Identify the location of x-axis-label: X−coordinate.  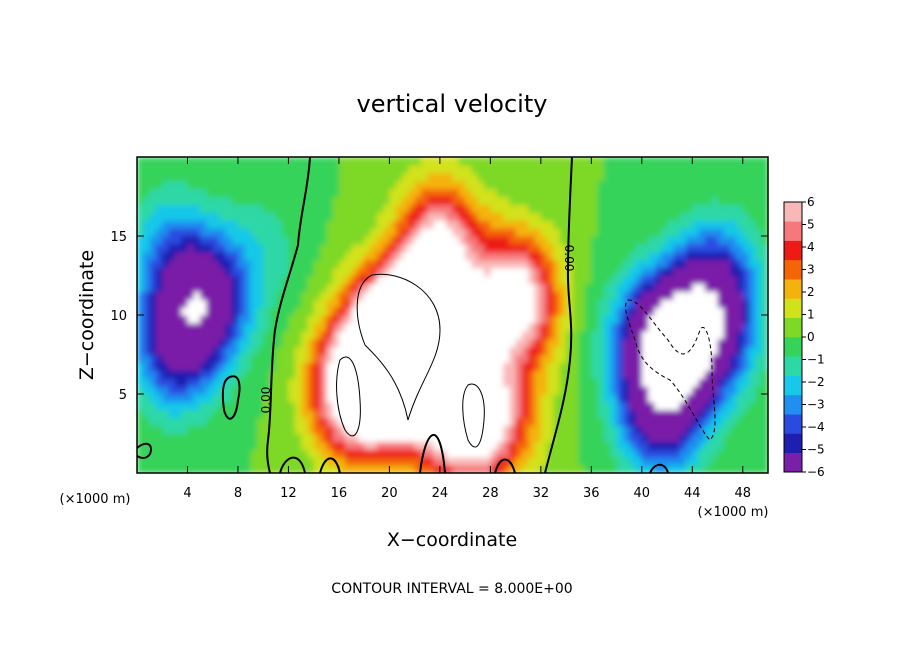
(452, 540).